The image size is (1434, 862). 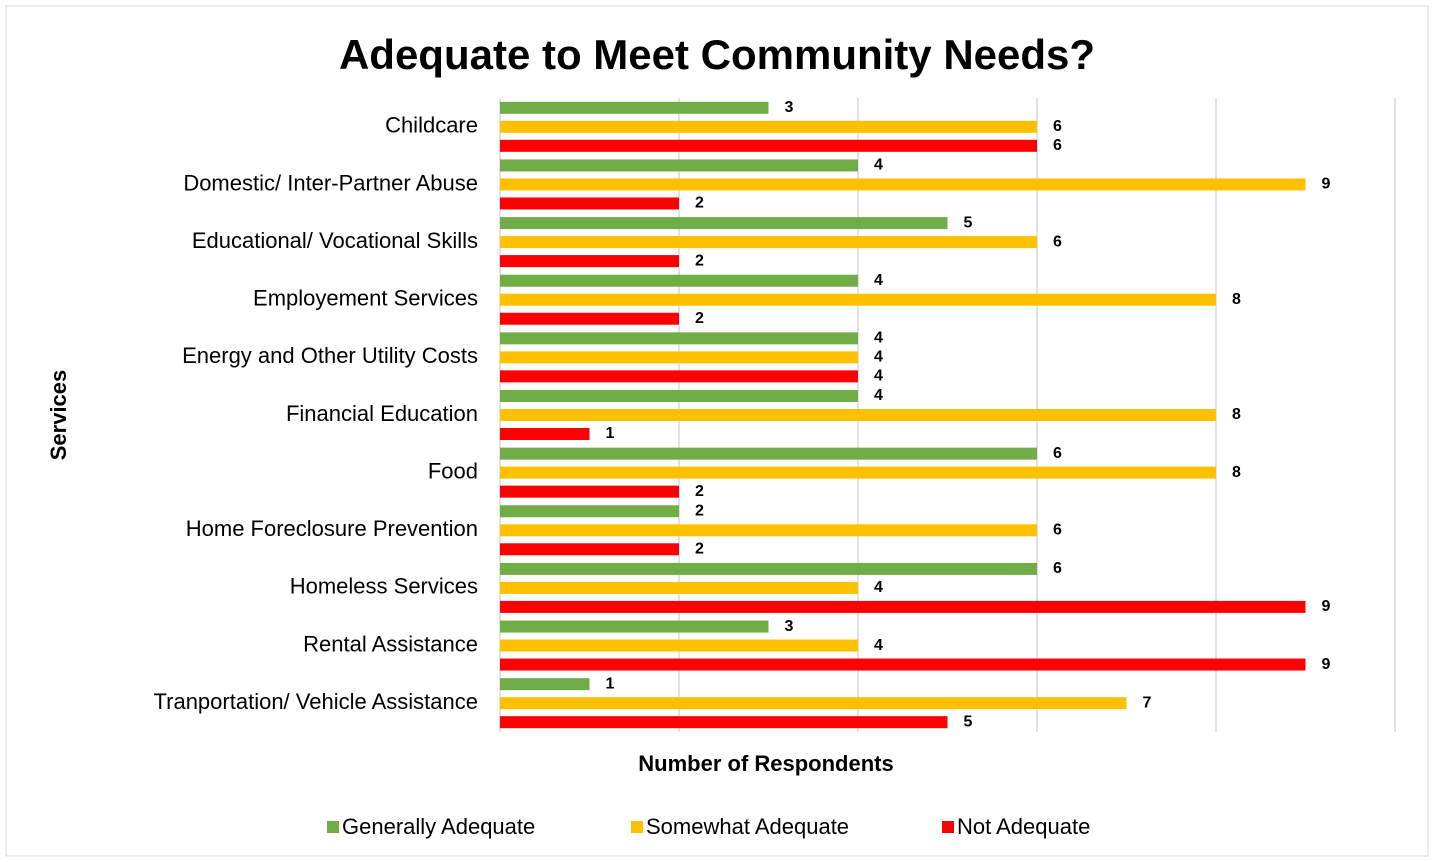 I want to click on chart-title: Adequate to Meet Community Needs?, so click(x=717, y=54).